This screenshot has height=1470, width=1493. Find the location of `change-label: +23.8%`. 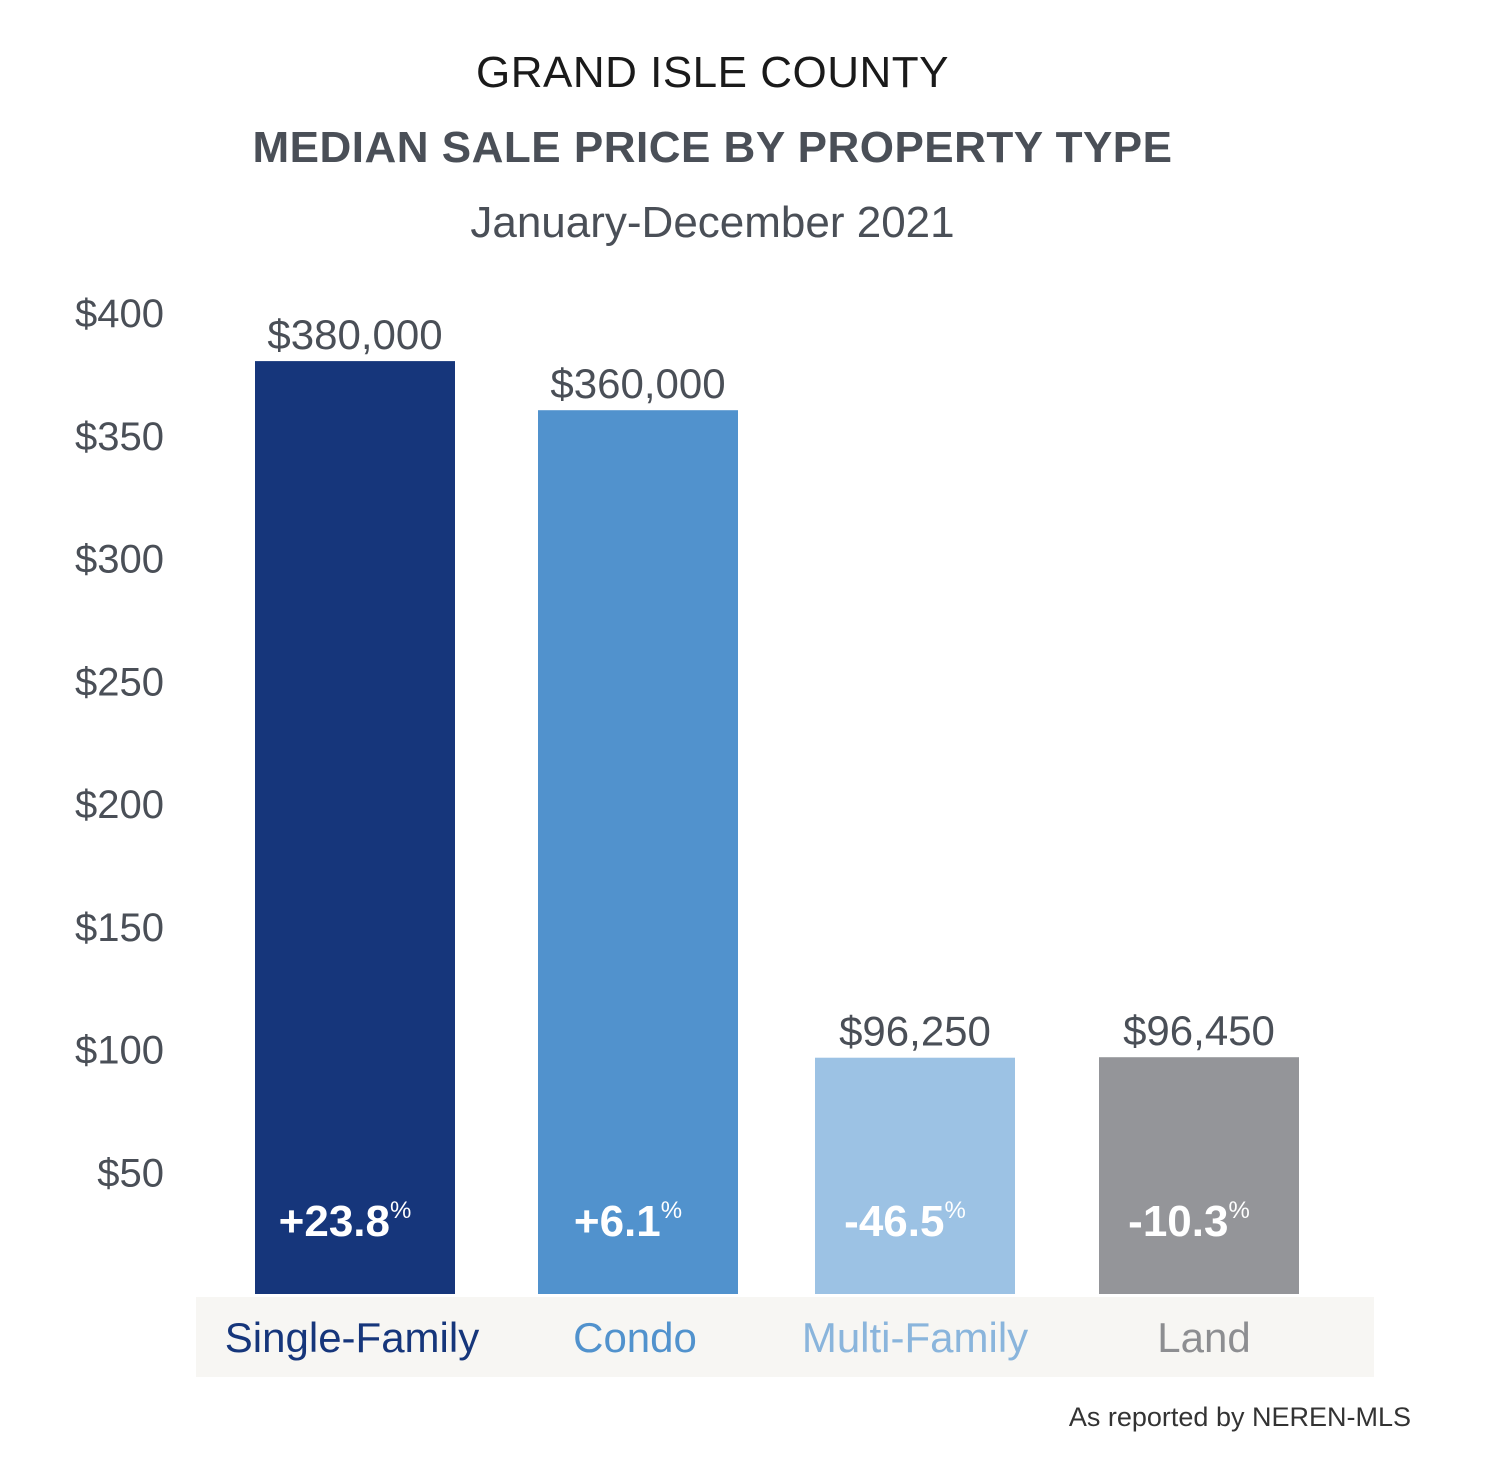

change-label: +23.8% is located at coordinates (345, 1221).